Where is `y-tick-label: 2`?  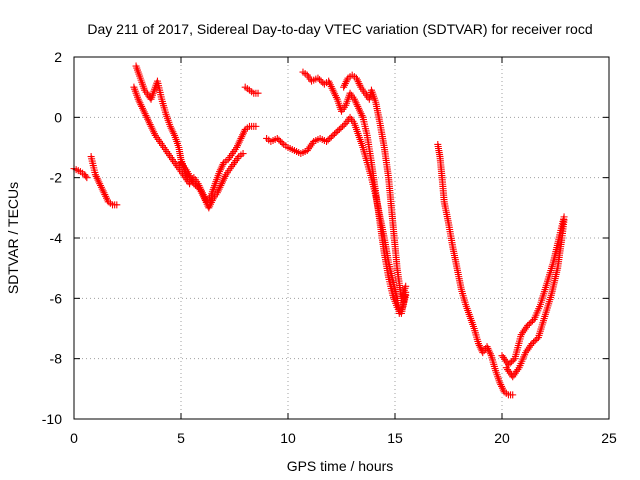 y-tick-label: 2 is located at coordinates (58, 57).